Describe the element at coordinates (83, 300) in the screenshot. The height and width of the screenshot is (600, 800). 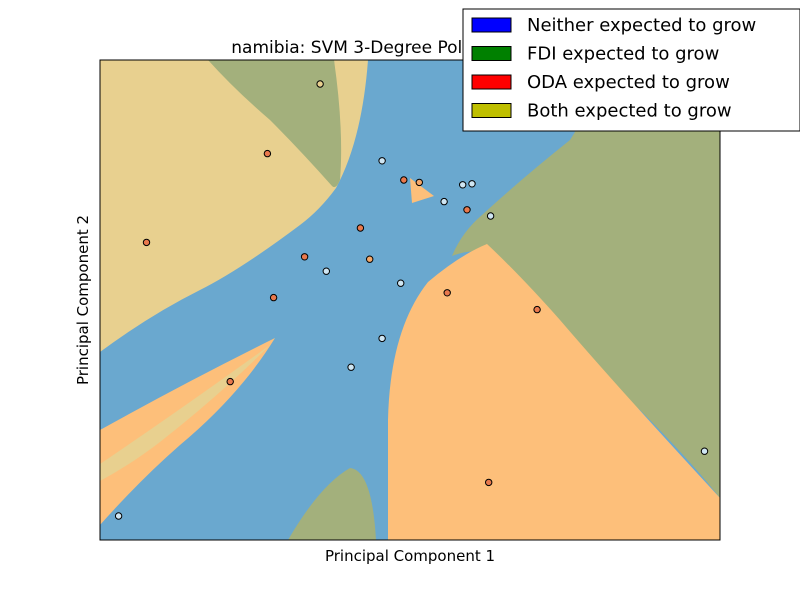
I see `y-axis-label: Principal Component 2` at that location.